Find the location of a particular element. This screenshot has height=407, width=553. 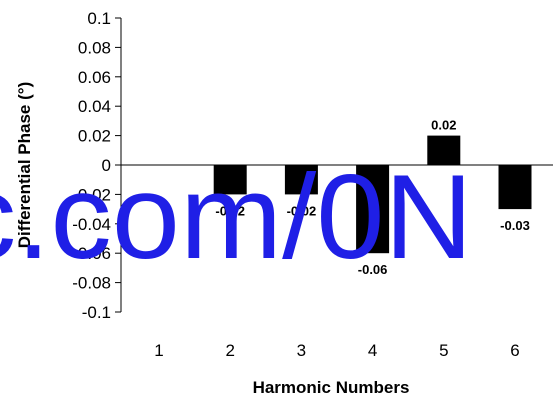

x-tick-label: 5 is located at coordinates (443, 350).